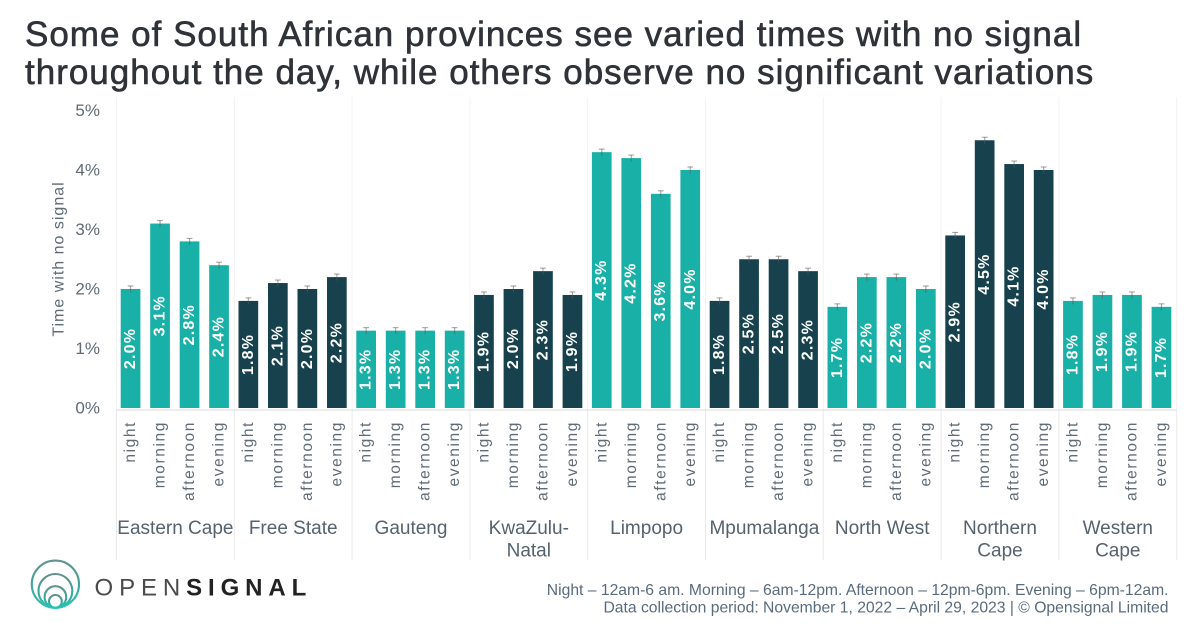 Image resolution: width=1200 pixels, height=634 pixels. I want to click on svg-text: 4.2%, so click(631, 282).